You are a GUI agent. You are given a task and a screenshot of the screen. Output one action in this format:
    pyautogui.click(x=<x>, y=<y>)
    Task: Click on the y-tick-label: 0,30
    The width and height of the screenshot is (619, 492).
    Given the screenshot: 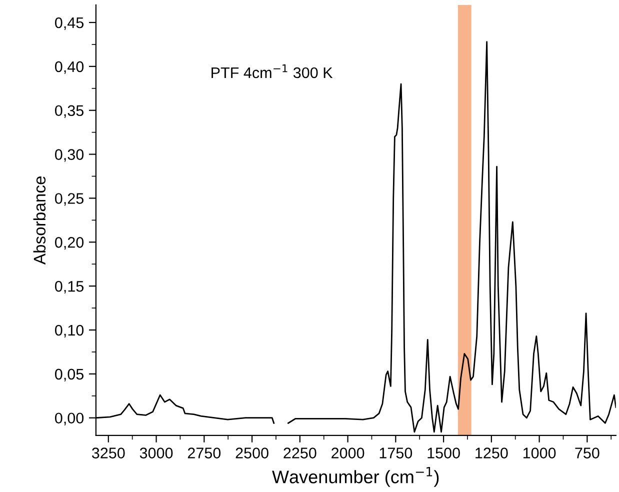 What is the action you would take?
    pyautogui.click(x=69, y=155)
    